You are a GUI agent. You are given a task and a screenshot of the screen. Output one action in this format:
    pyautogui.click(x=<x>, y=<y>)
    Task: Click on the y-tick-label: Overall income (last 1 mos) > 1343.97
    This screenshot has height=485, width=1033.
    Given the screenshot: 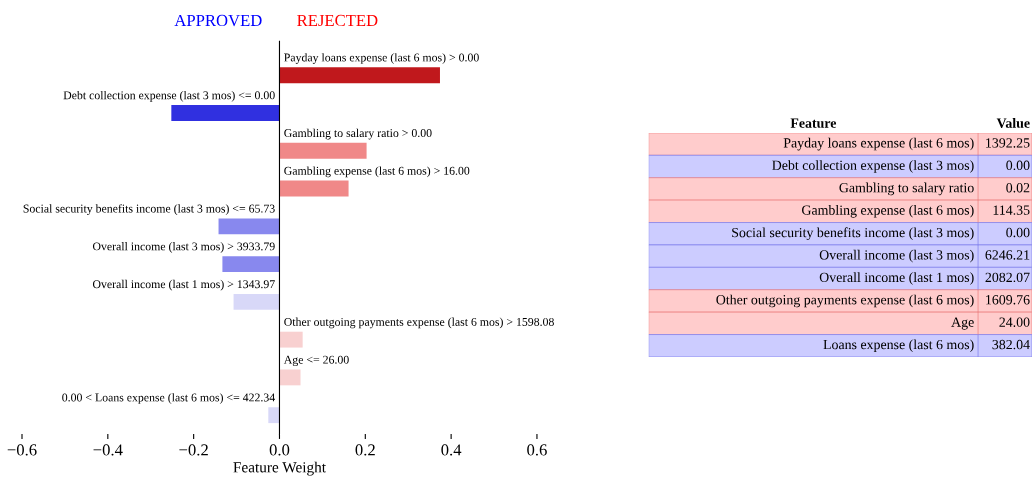 What is the action you would take?
    pyautogui.click(x=183, y=285)
    